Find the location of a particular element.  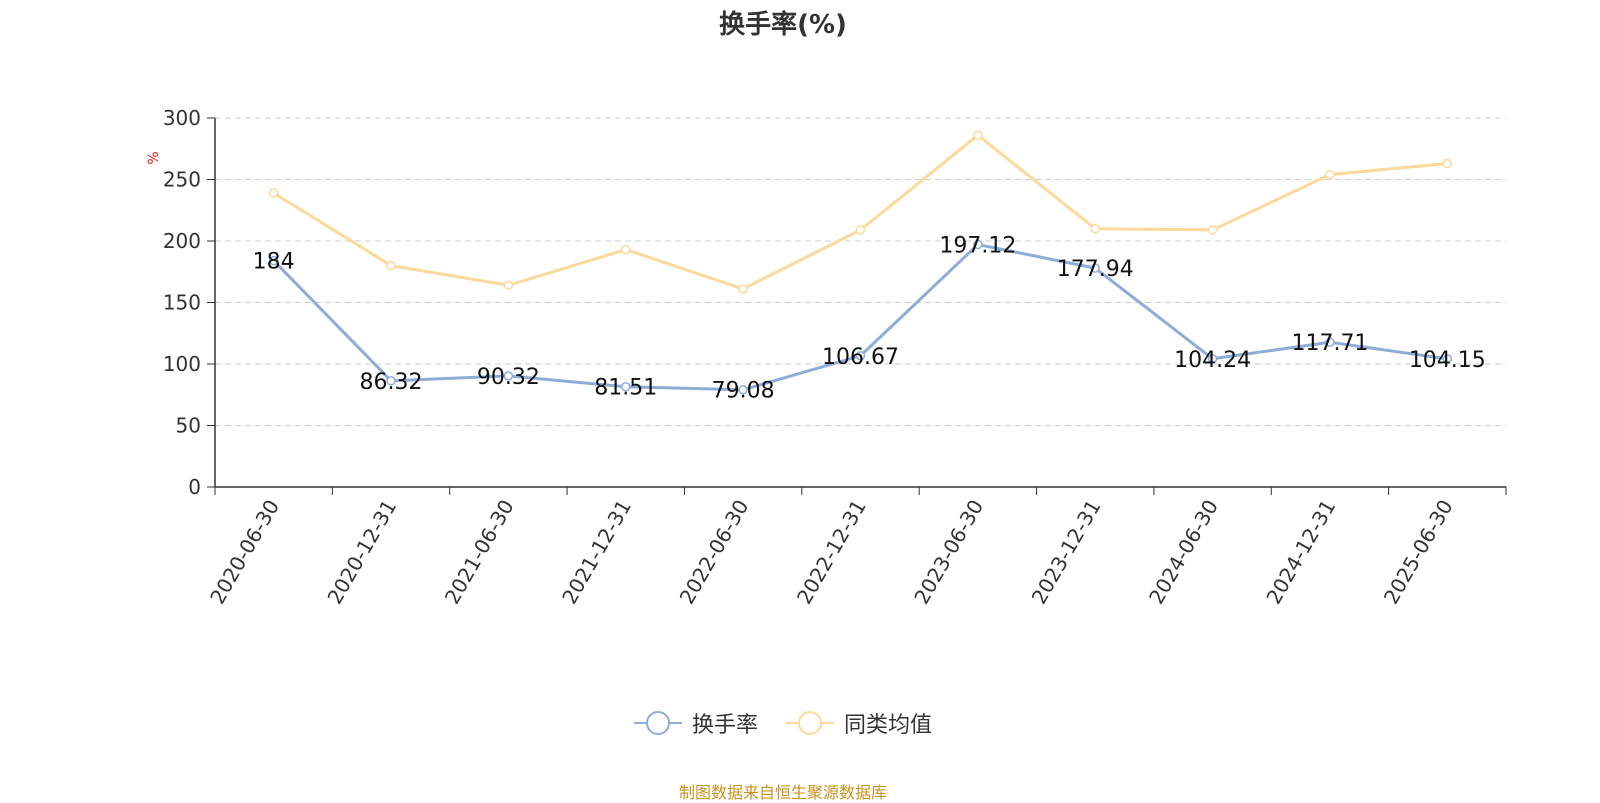

legend-swatch-turnover is located at coordinates (657, 723).